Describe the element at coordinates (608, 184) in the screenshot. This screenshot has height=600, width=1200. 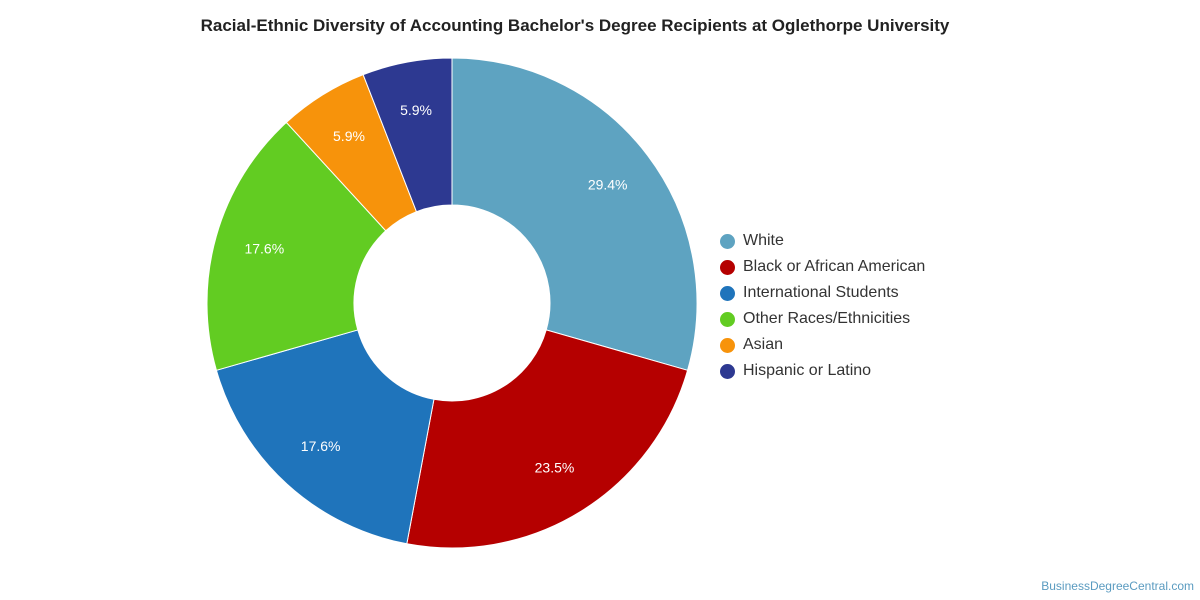
I see `slice-label-0: 29.4%` at that location.